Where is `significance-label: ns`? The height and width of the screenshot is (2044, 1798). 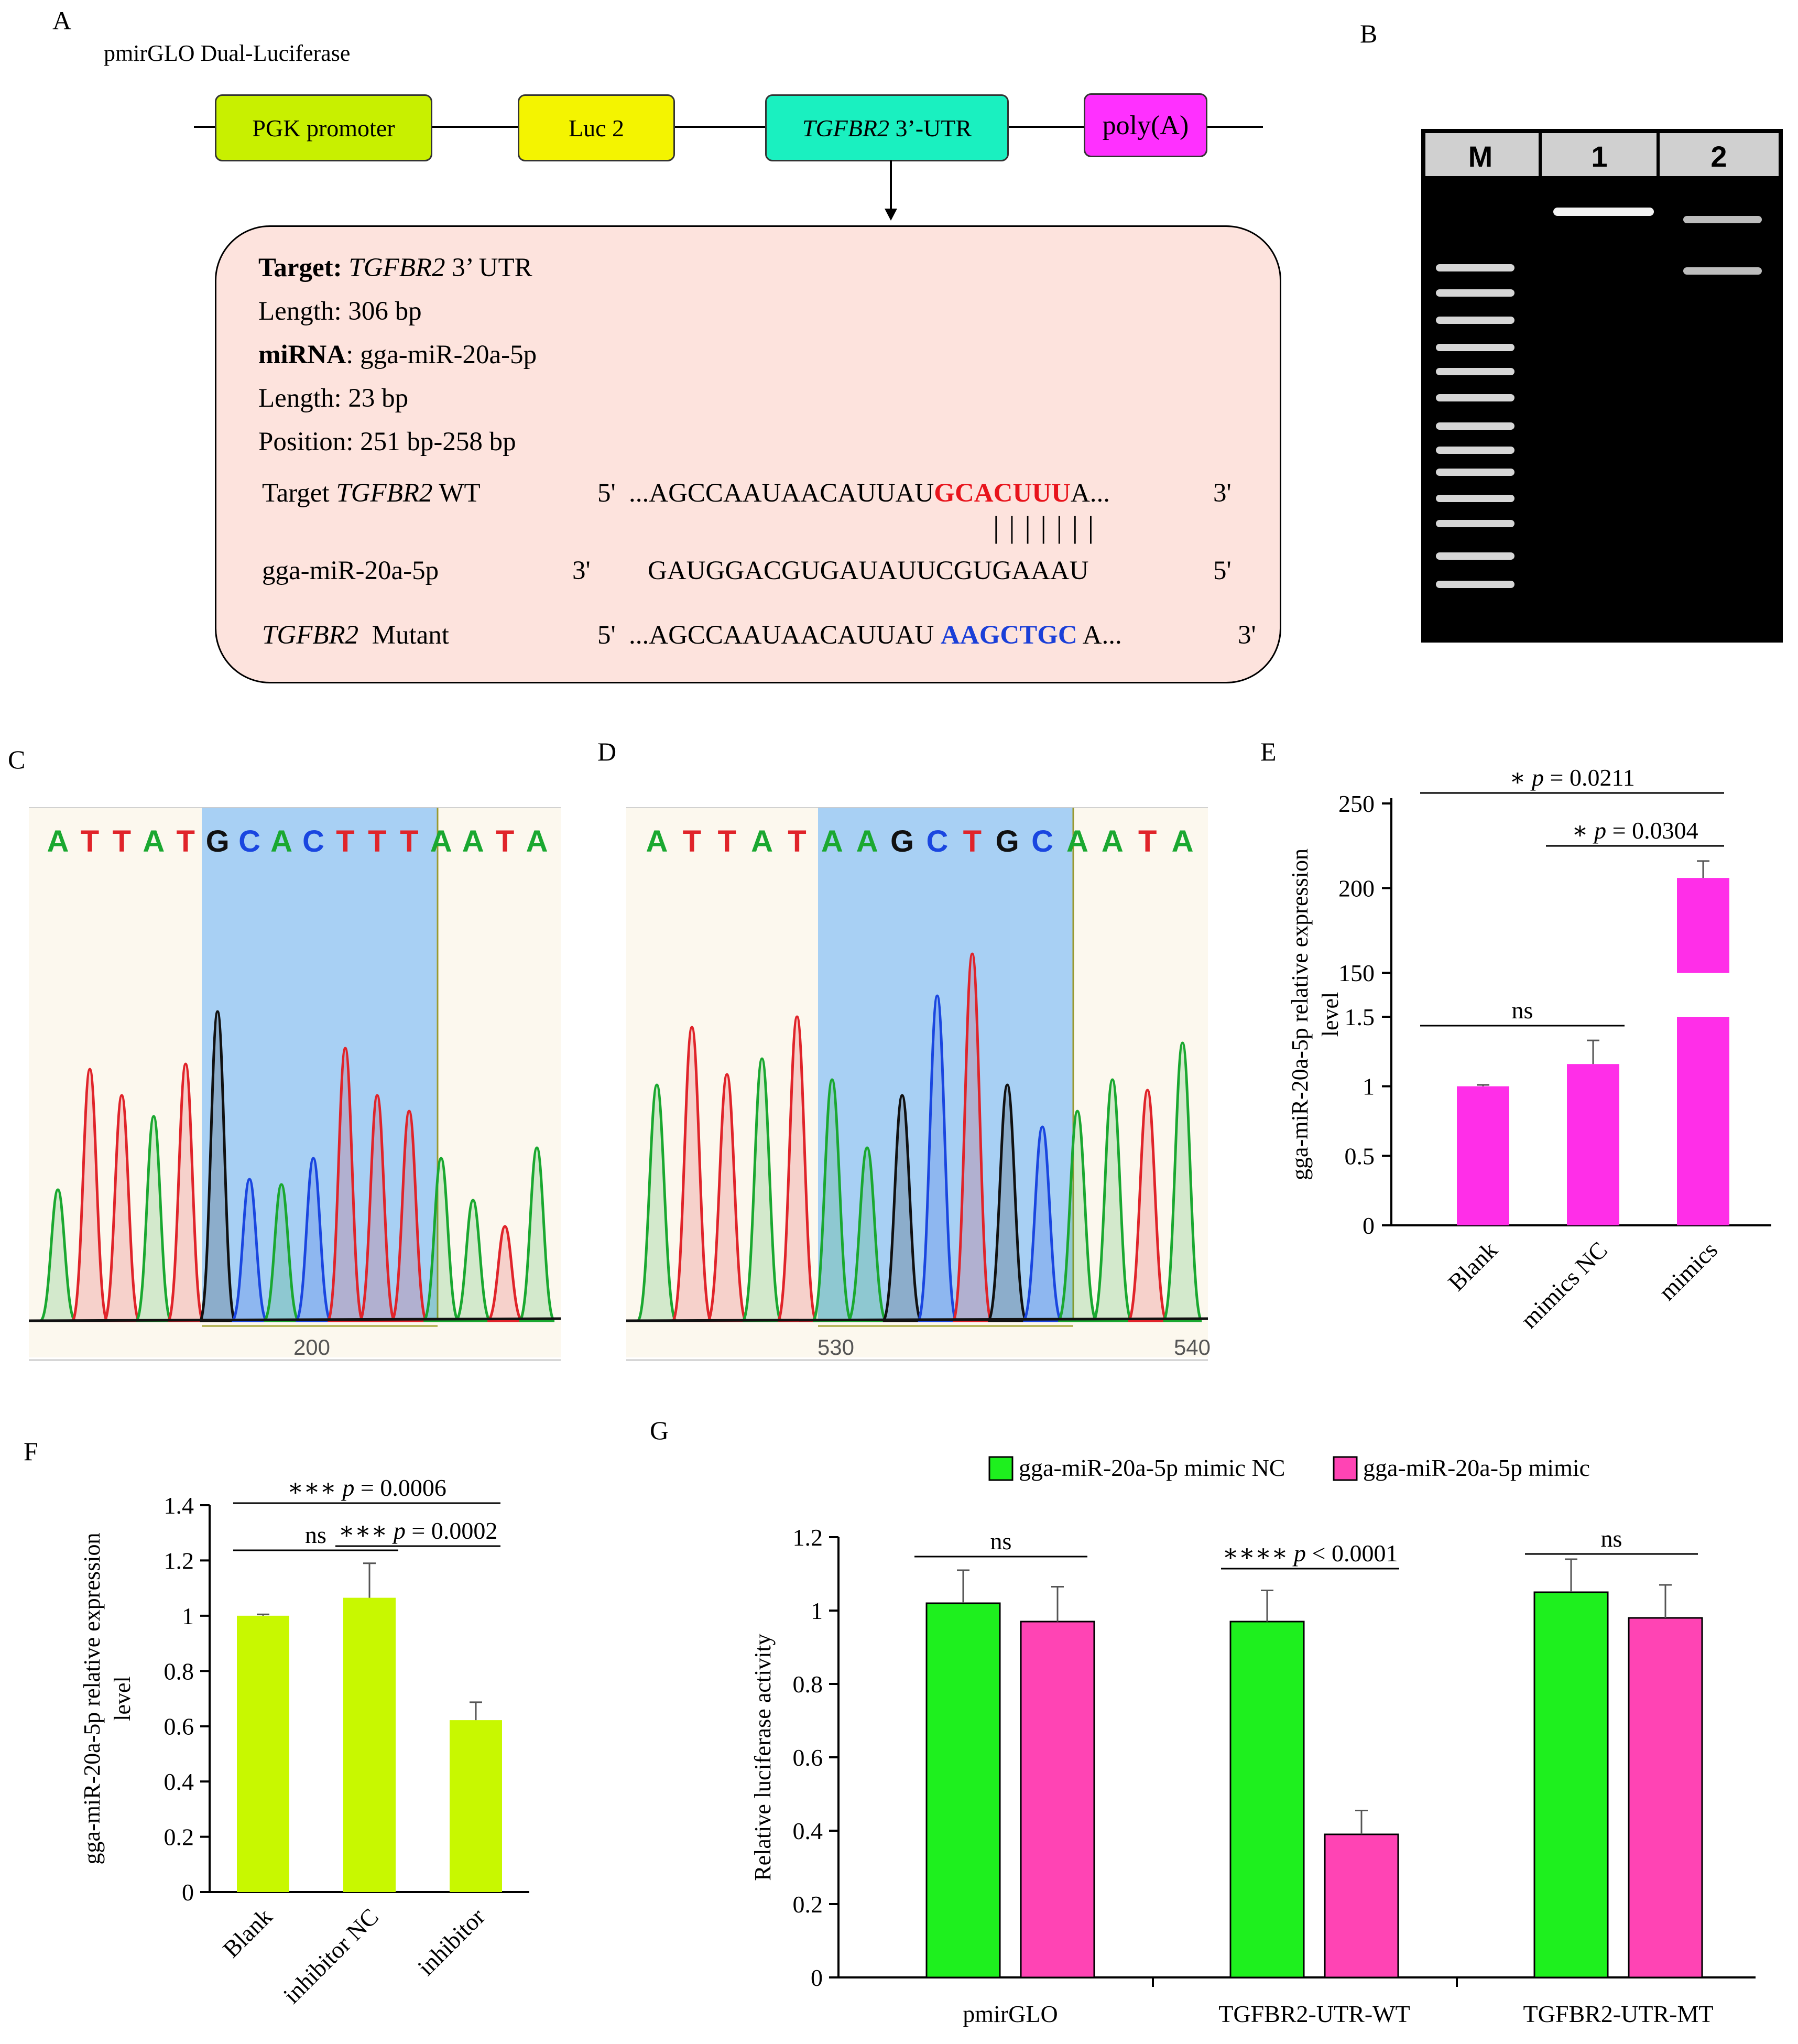
significance-label: ns is located at coordinates (1611, 1538).